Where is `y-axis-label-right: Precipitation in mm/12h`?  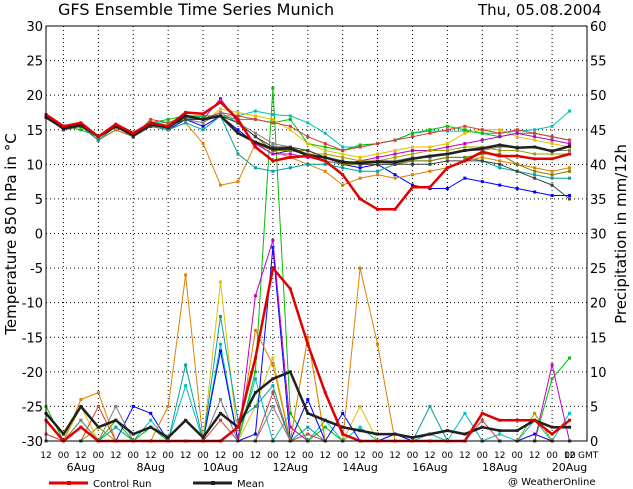 y-axis-label-right: Precipitation in mm/12h is located at coordinates (621, 234).